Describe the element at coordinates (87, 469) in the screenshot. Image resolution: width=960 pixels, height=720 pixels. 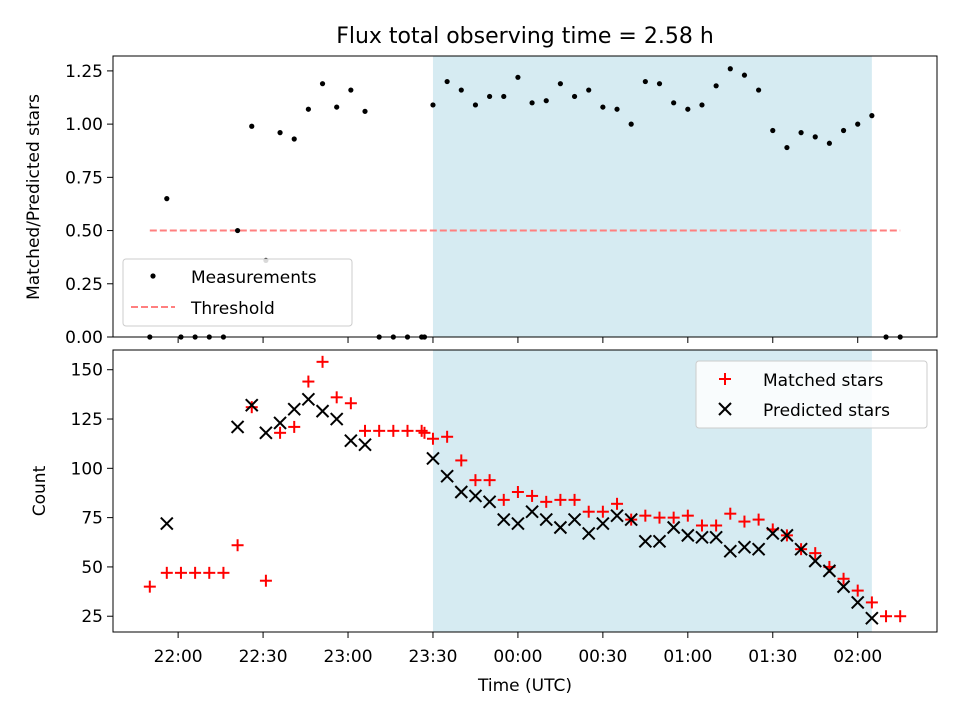
I see `bottom-y-tick-label: 100` at that location.